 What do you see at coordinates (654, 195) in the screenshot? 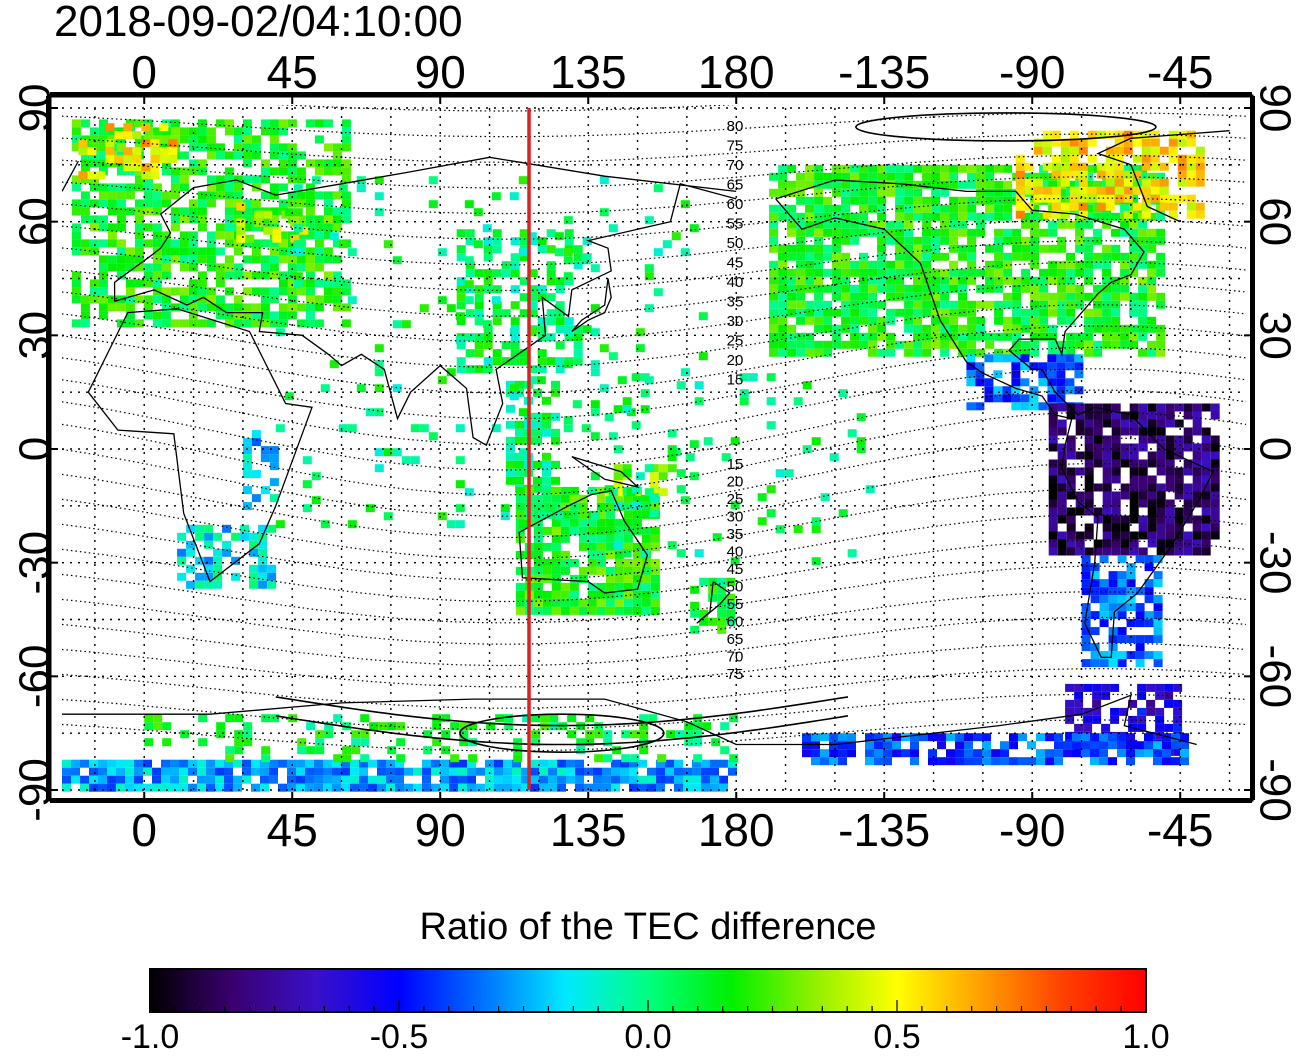
I see `contour-line` at bounding box center [654, 195].